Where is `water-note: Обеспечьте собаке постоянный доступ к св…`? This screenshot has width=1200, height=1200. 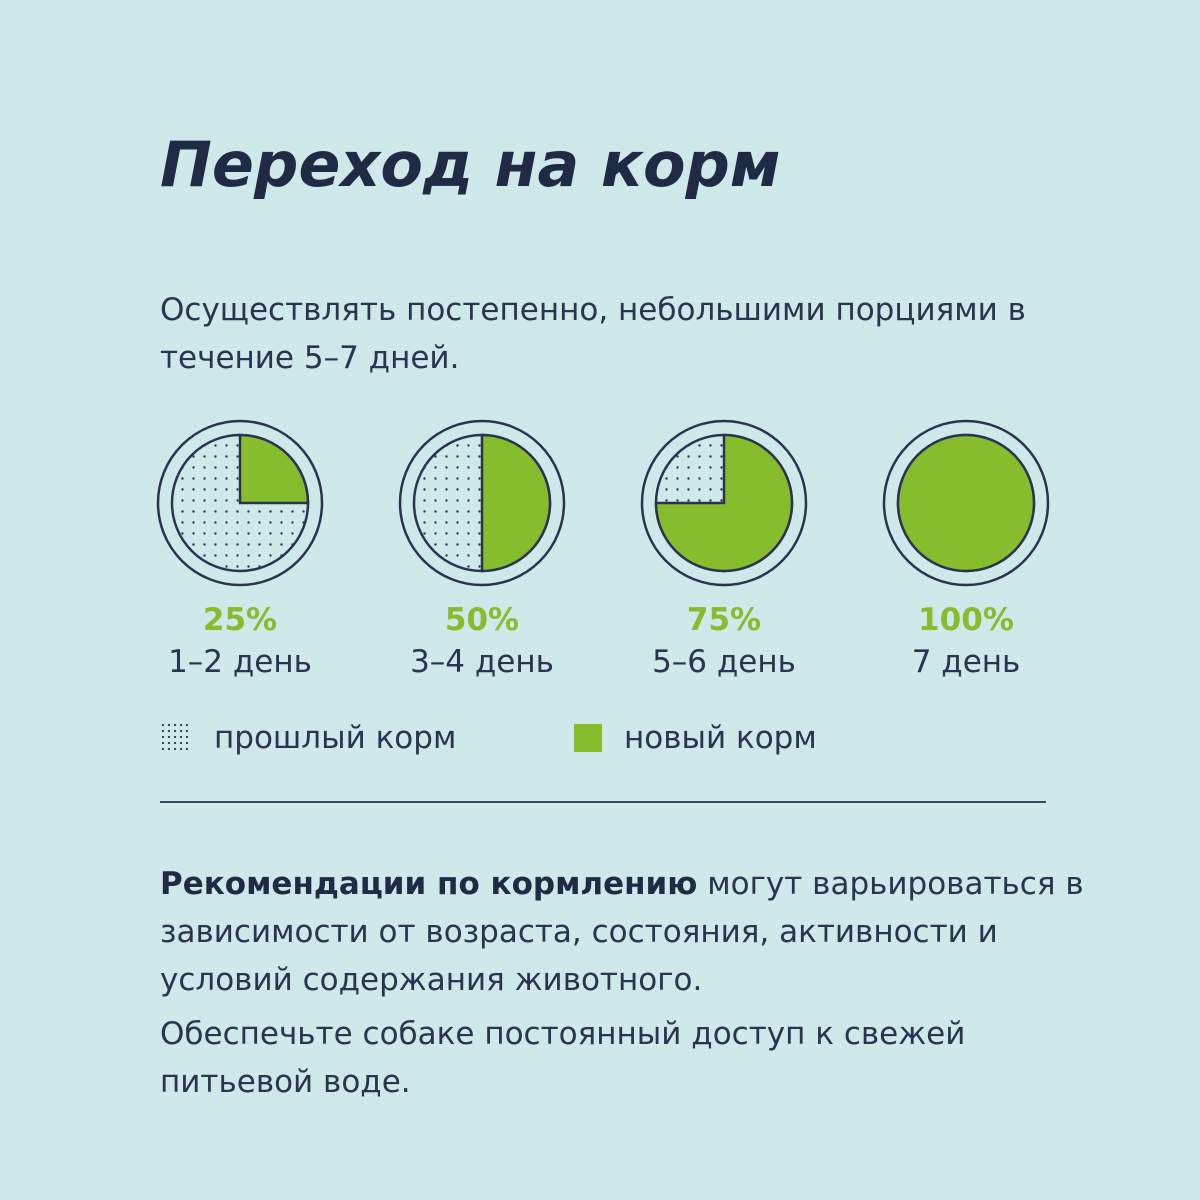 water-note: Обеспечьте собаке постоянный доступ к св… is located at coordinates (563, 1058).